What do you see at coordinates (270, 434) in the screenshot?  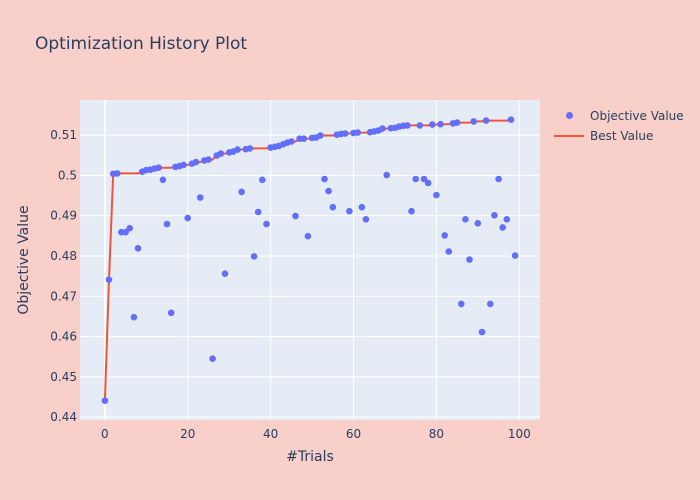 I see `x-tick-label: 40` at bounding box center [270, 434].